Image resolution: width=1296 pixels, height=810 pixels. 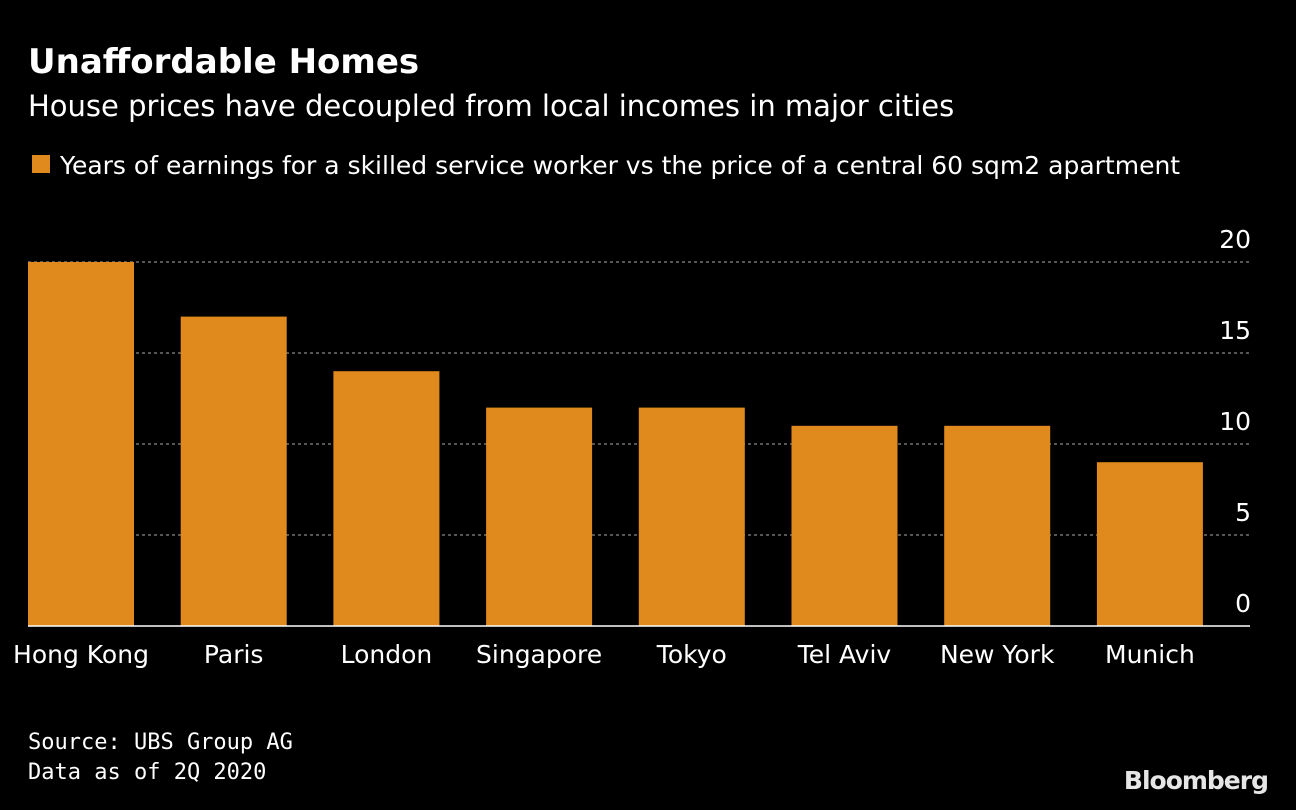 What do you see at coordinates (844, 654) in the screenshot?
I see `x-tick-label: Tel Aviv` at bounding box center [844, 654].